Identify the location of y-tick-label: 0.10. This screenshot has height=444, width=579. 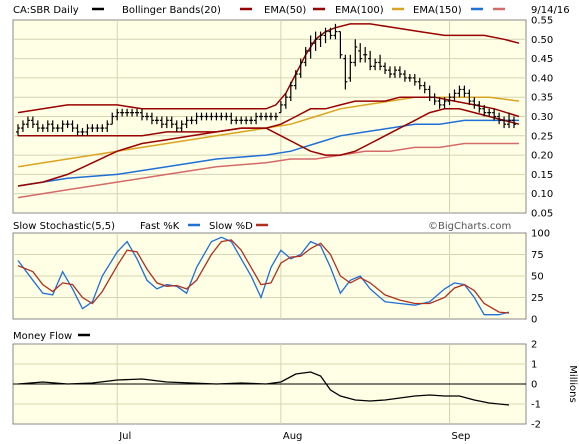
(542, 194).